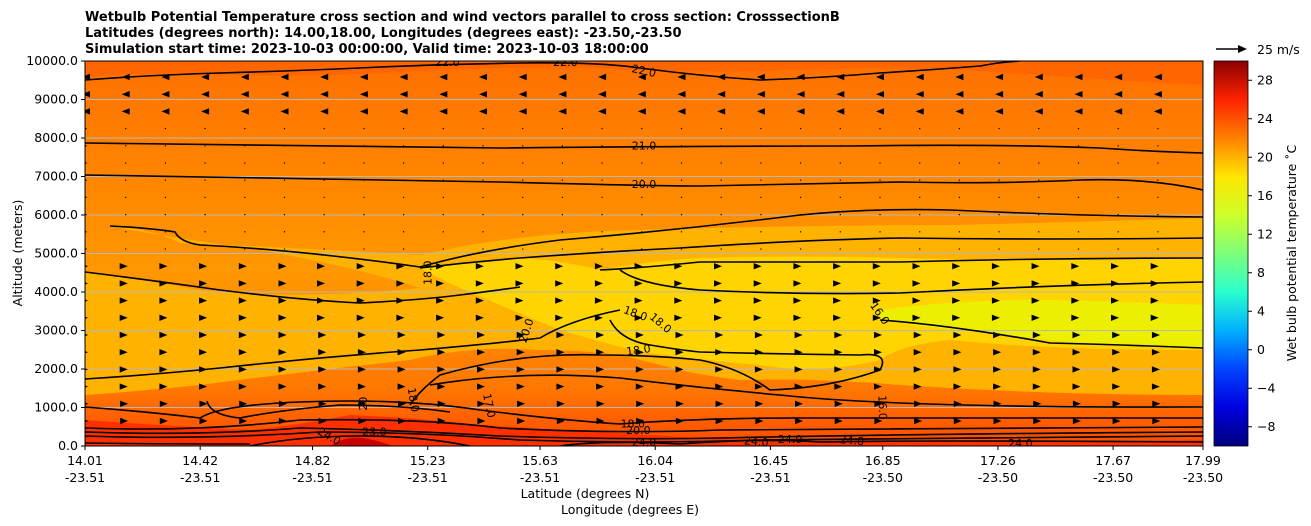  Describe the element at coordinates (1203, 460) in the screenshot. I see `x-tick-label-lat: 17.99` at that location.